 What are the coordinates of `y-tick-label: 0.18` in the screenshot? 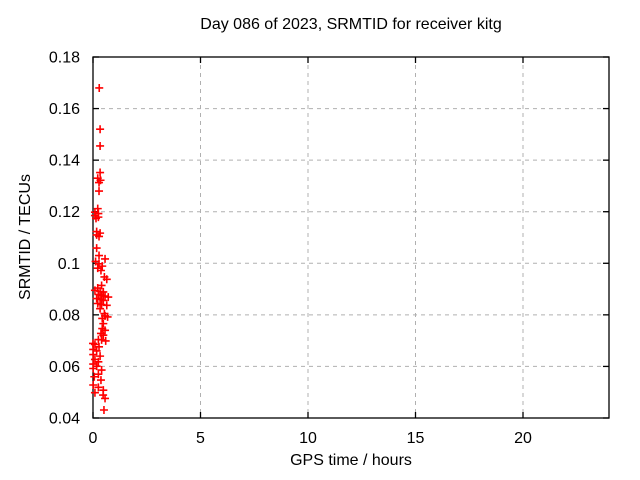 It's located at (64, 58).